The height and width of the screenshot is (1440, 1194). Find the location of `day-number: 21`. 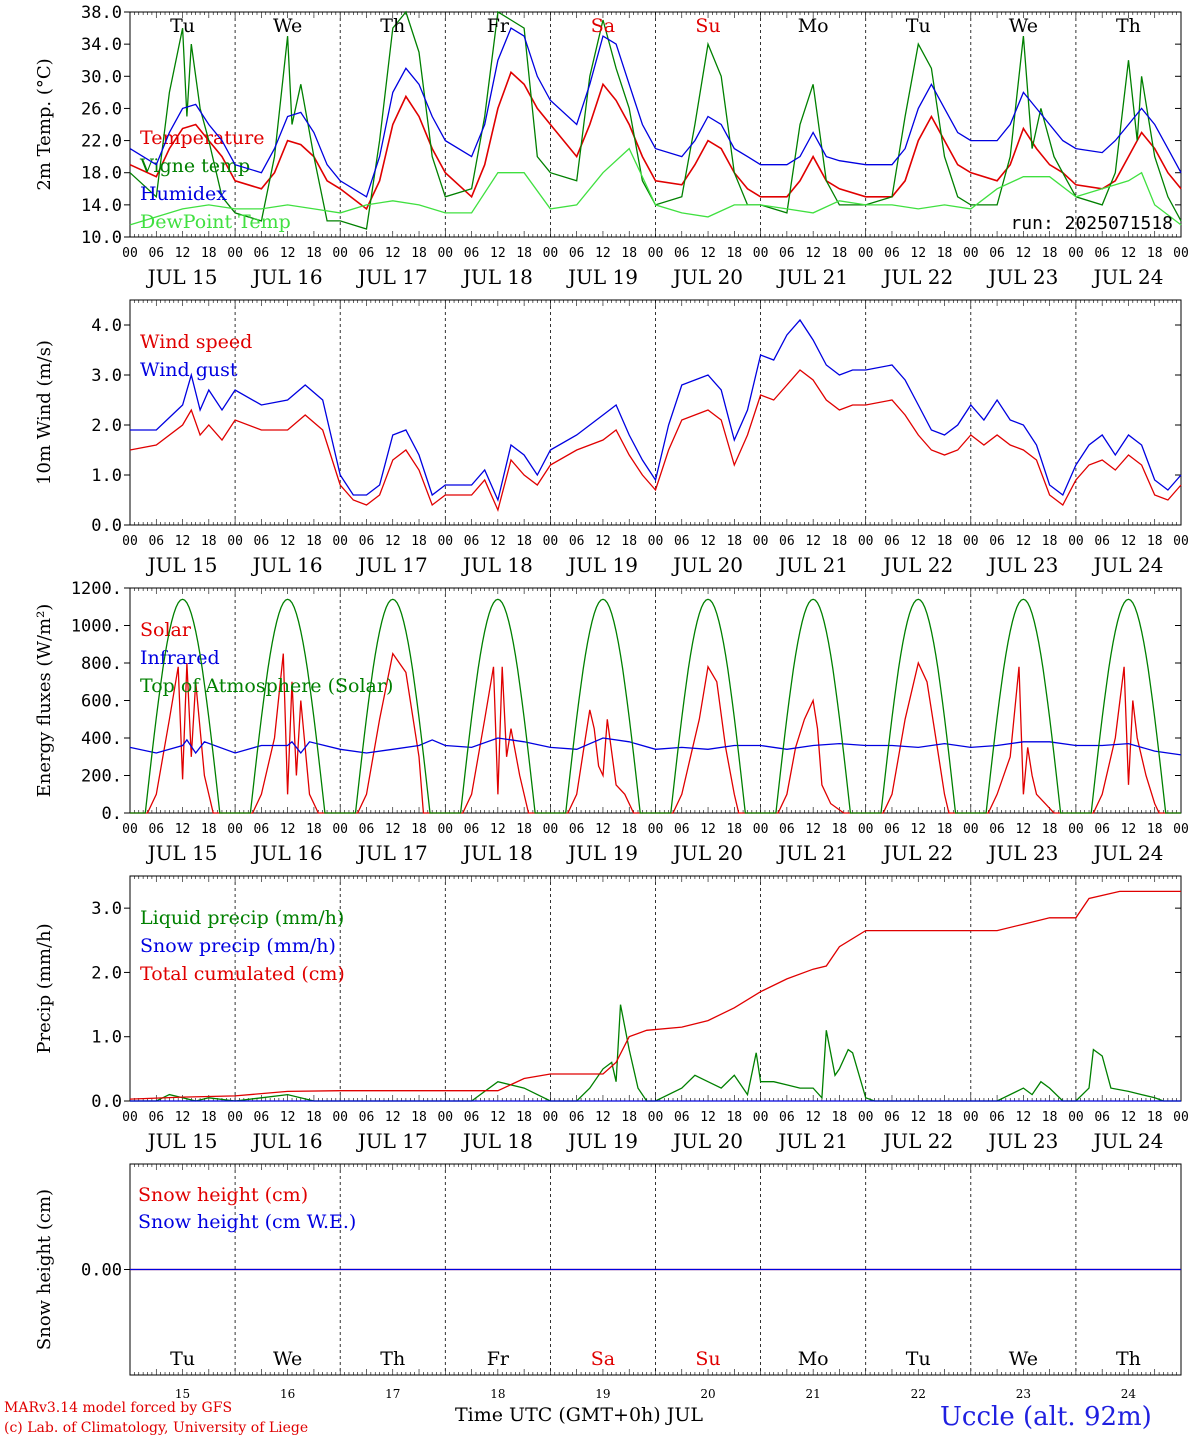

day-number: 21 is located at coordinates (813, 1394).